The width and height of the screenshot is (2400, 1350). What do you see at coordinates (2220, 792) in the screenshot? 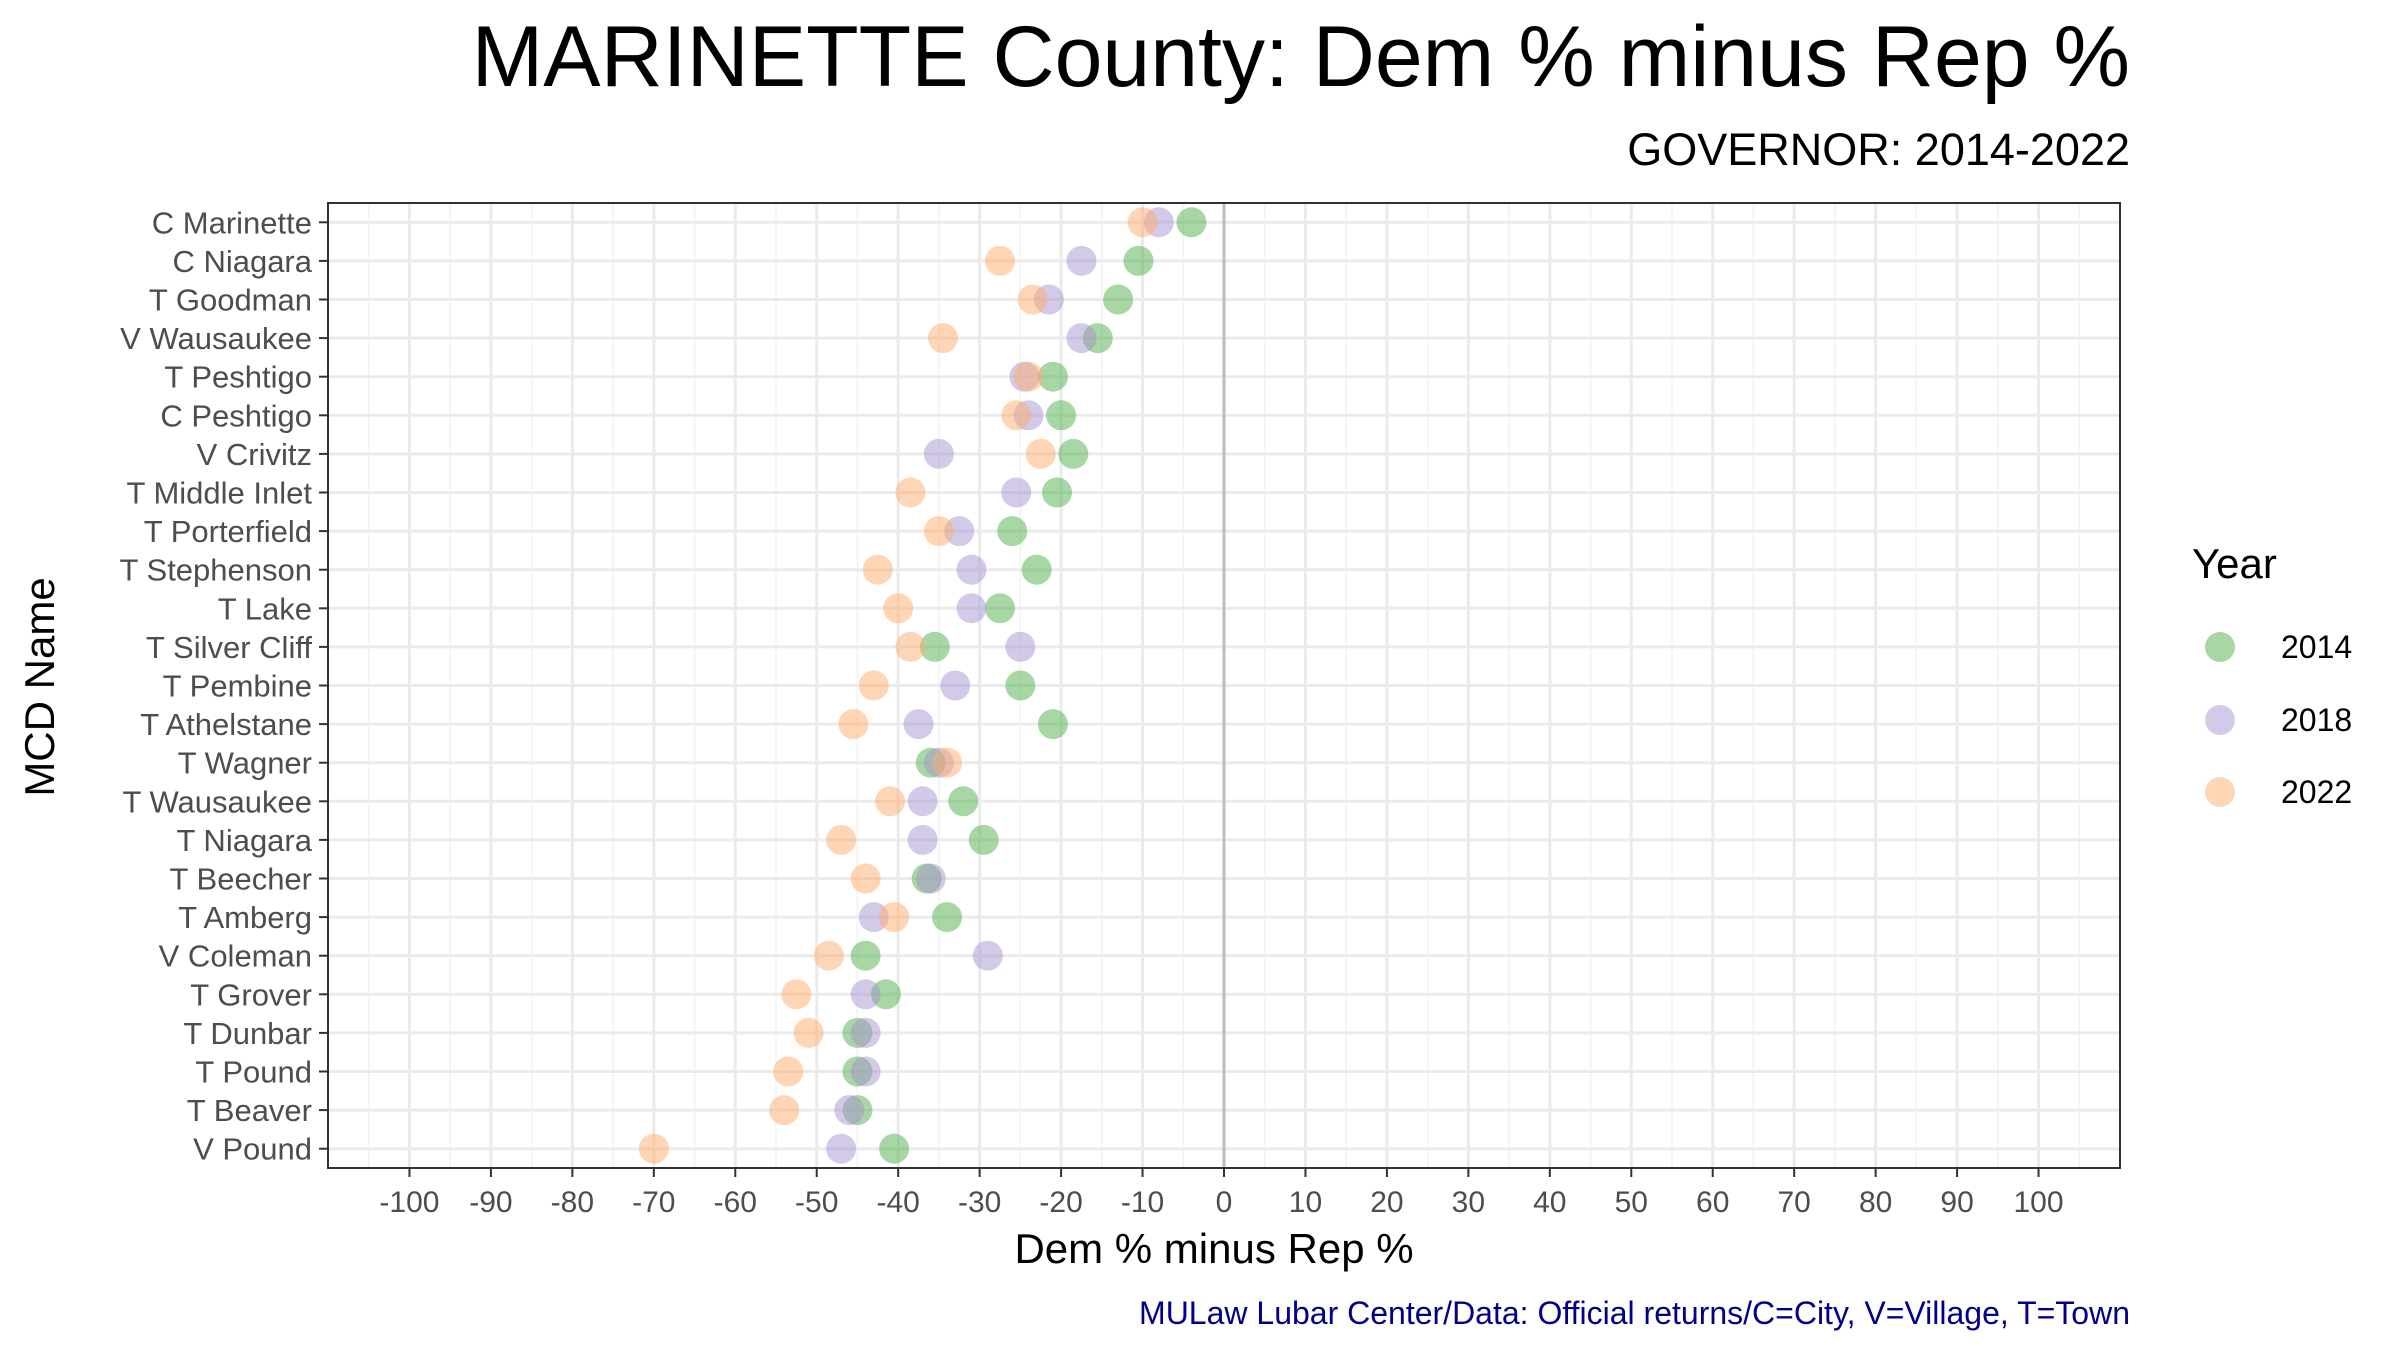
I see `legend-swatch-2022` at bounding box center [2220, 792].